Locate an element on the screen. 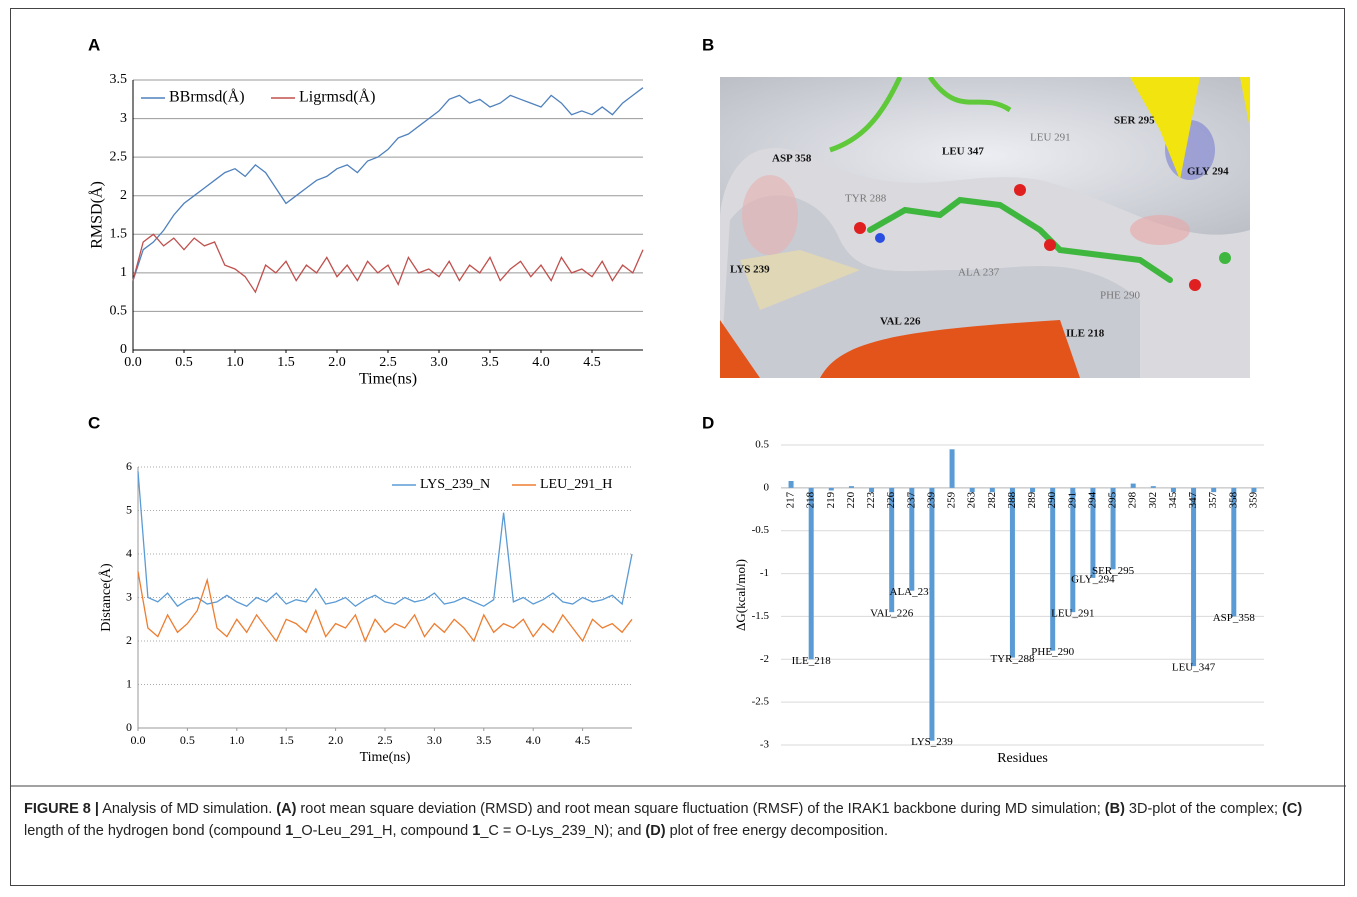  y-tick-label: -0.5 is located at coordinates (761, 530).